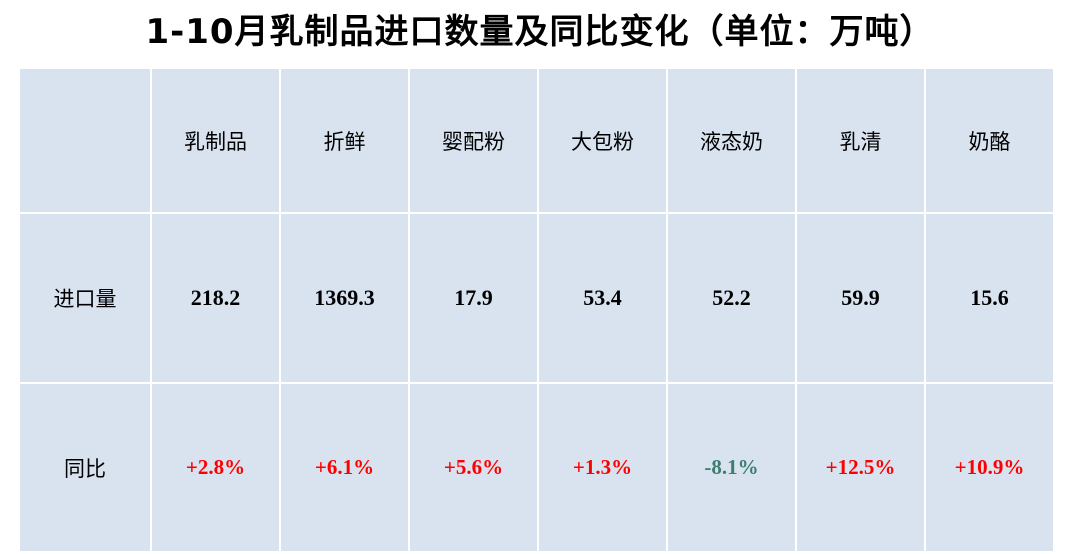  What do you see at coordinates (602, 298) in the screenshot?
I see `import-volume-cell: 53.4` at bounding box center [602, 298].